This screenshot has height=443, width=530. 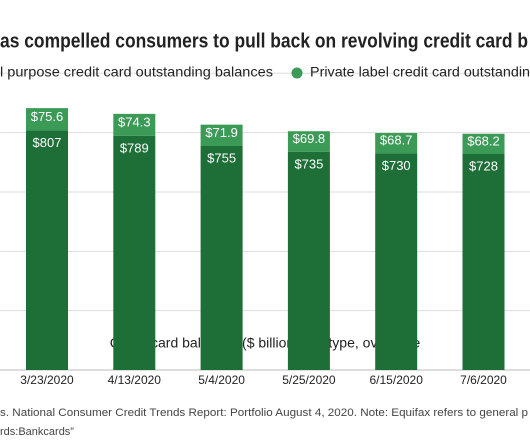 I want to click on x-tick-label: 5/4/2020, so click(x=221, y=380).